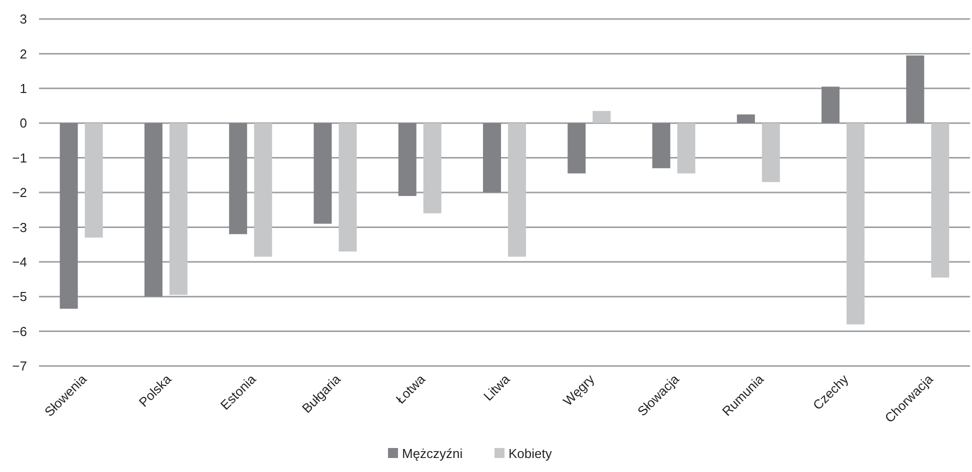 The image size is (972, 472). I want to click on legend-label: Kobiety, so click(530, 453).